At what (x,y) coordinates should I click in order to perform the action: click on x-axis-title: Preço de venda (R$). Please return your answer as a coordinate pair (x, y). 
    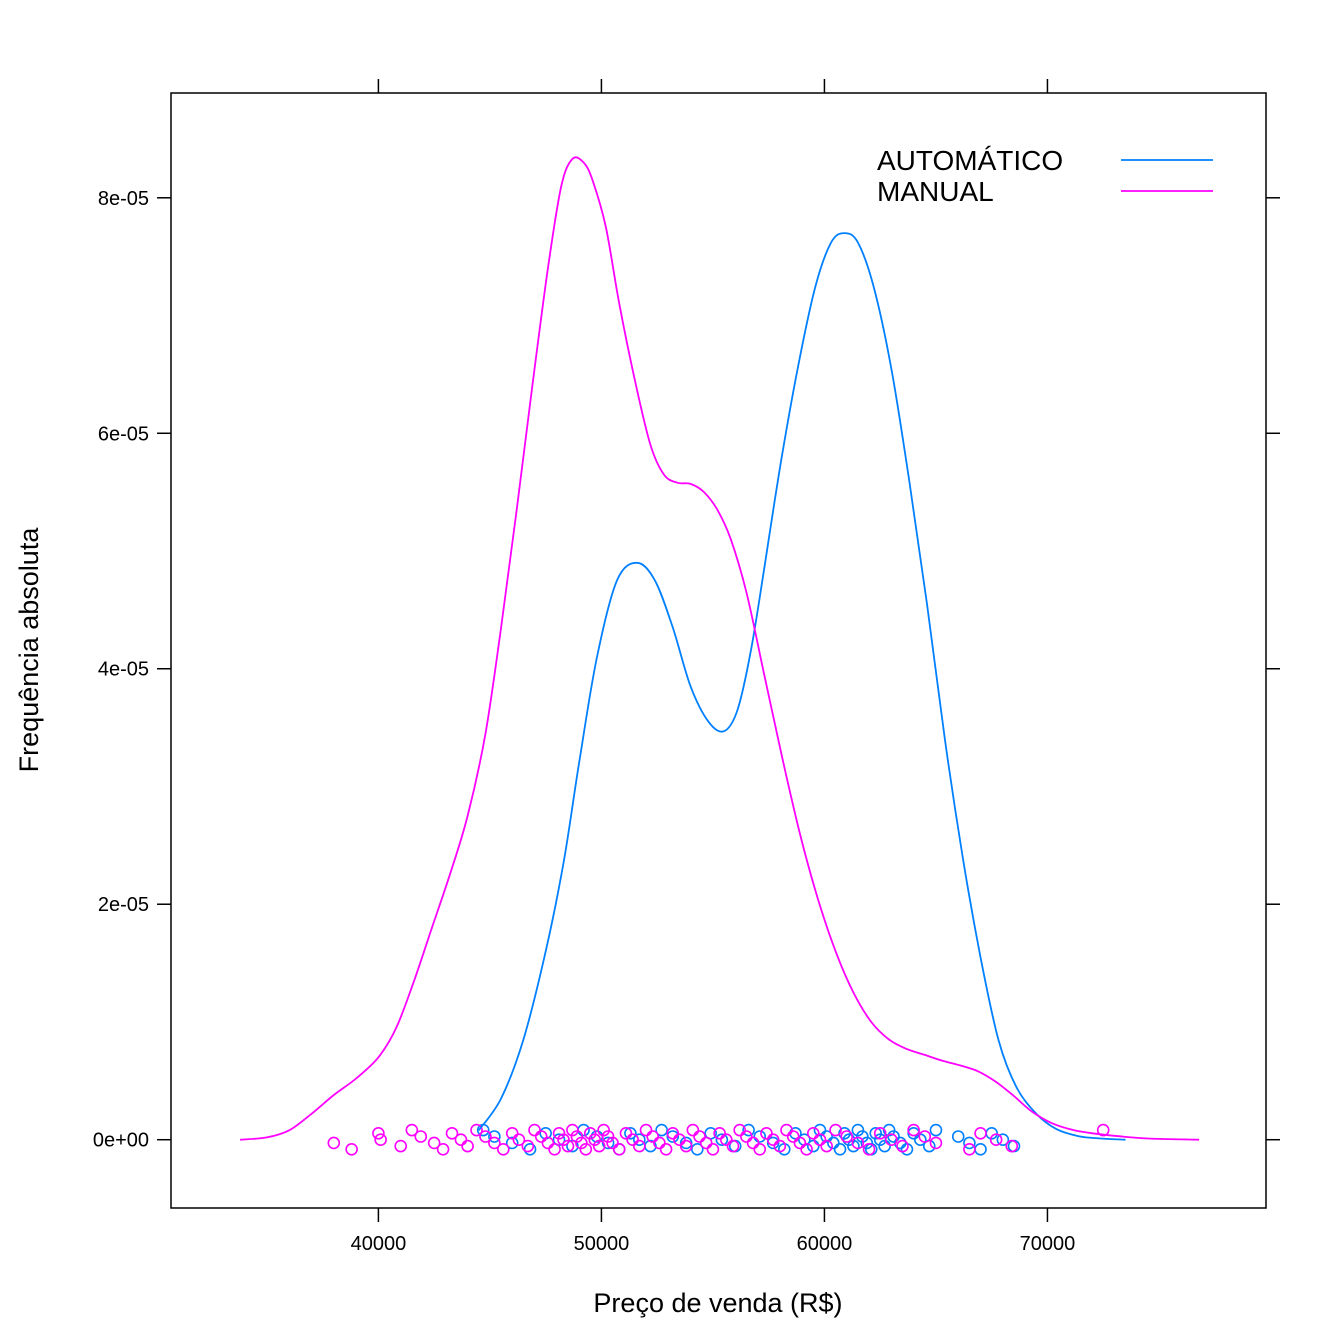
    Looking at the image, I should click on (717, 1303).